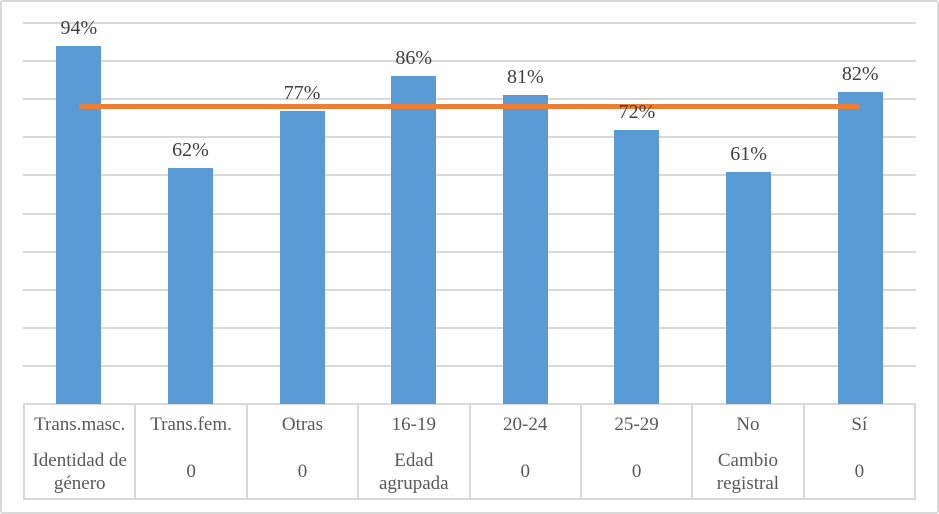 Image resolution: width=939 pixels, height=514 pixels. What do you see at coordinates (413, 471) in the screenshot?
I see `group-label: Edad agrupada` at bounding box center [413, 471].